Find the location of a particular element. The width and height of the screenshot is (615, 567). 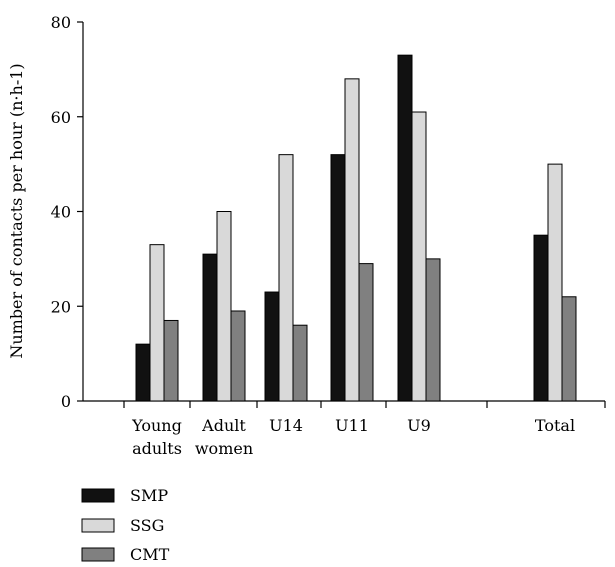

x-category-label: U9 is located at coordinates (419, 425).